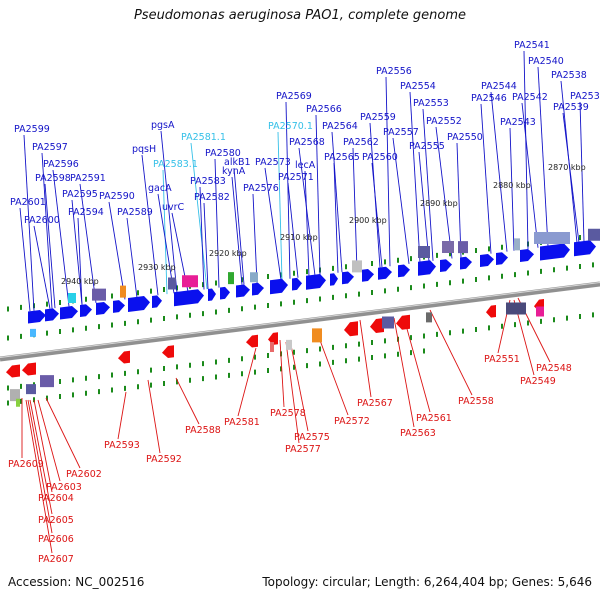 This screenshot has width=600, height=600. What do you see at coordinates (361, 142) in the screenshot?
I see `gene-label-top: PA2562` at bounding box center [361, 142].